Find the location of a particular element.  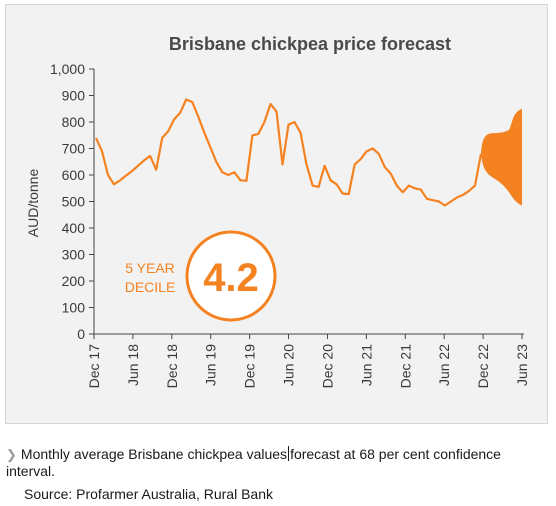

y-tick-label: 400 is located at coordinates (74, 228).